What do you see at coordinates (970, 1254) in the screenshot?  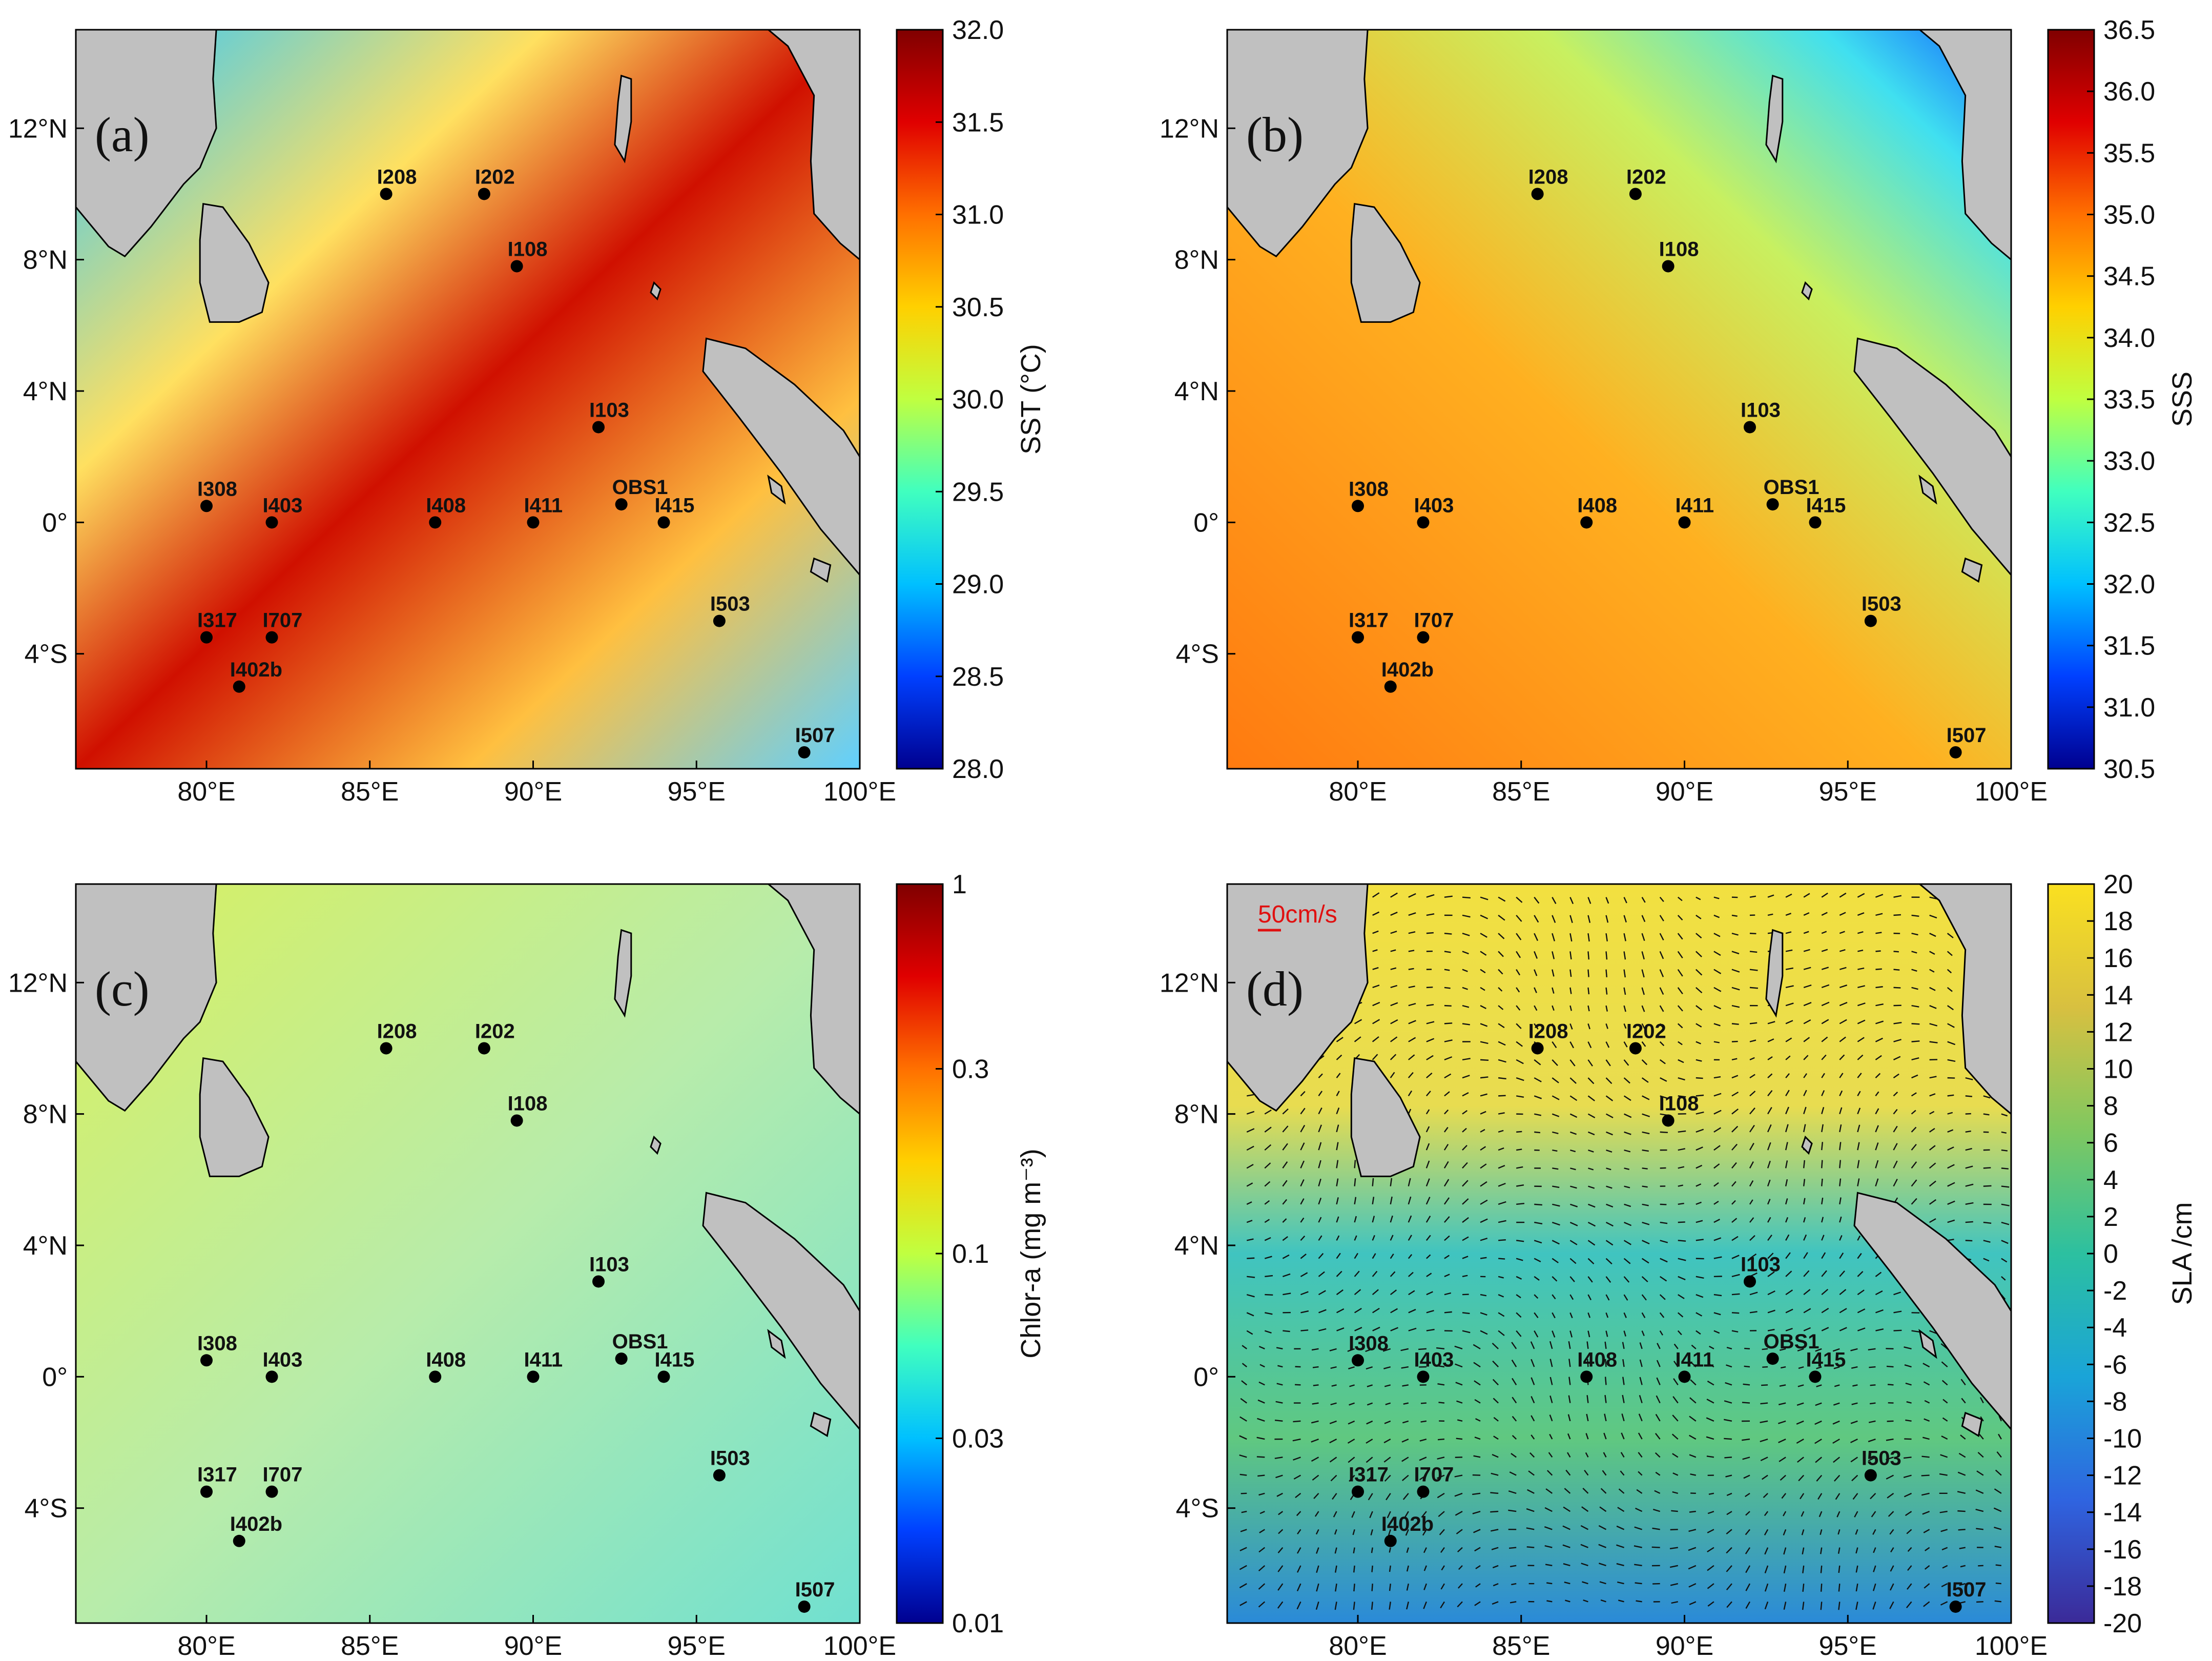 I see `colorbar-tick-label: 0.1` at bounding box center [970, 1254].